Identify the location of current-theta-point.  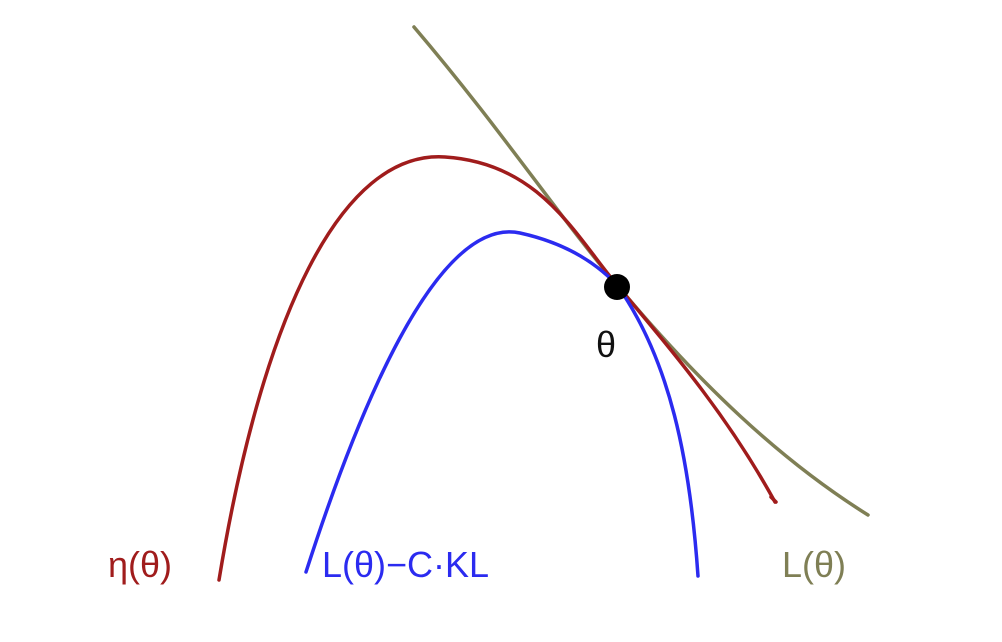
(617, 287).